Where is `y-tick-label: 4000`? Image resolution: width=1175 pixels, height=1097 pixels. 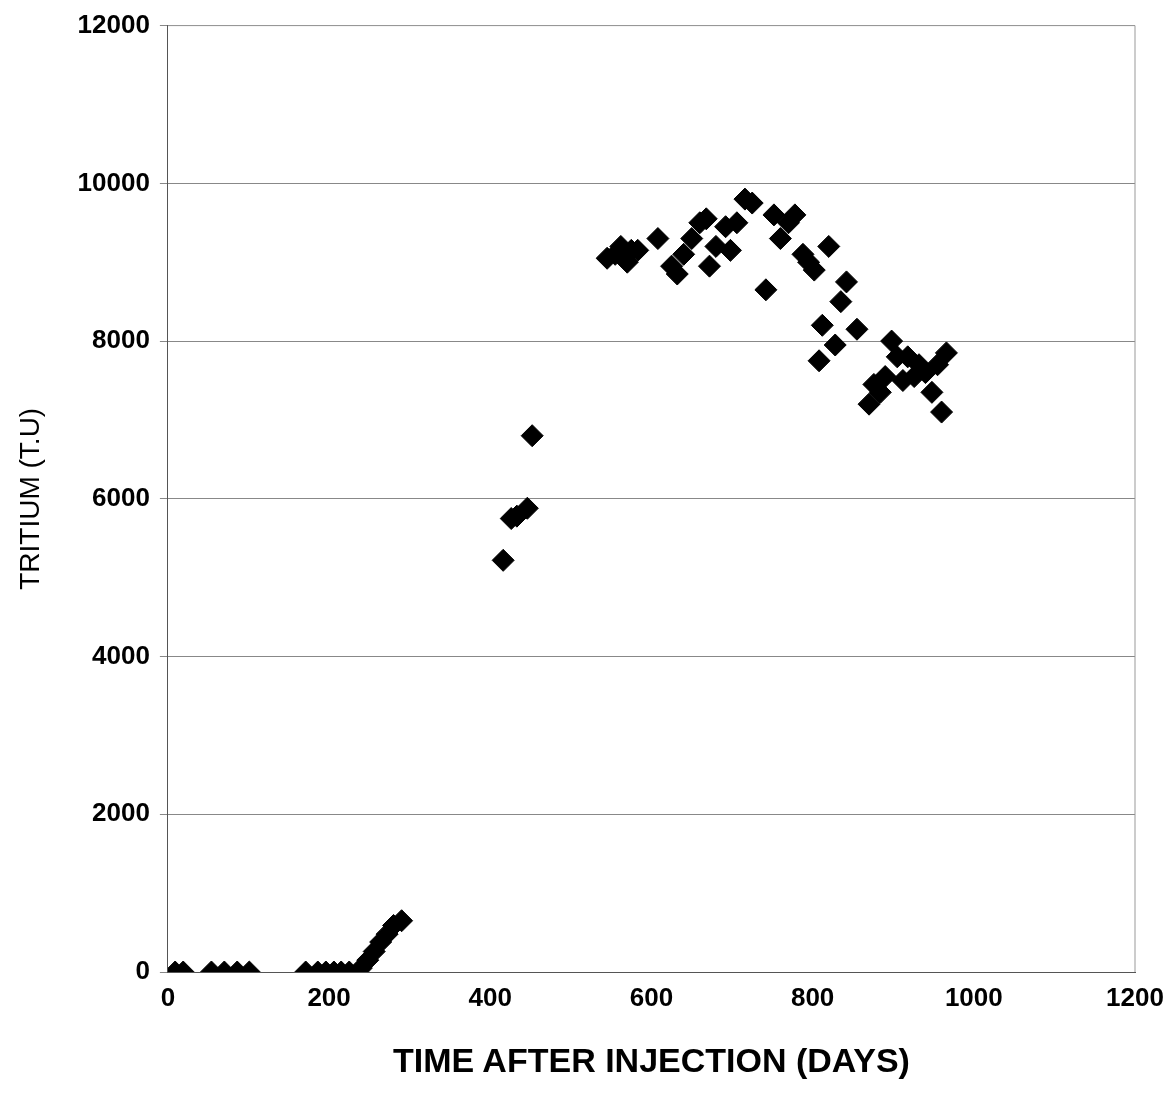 y-tick-label: 4000 is located at coordinates (121, 654).